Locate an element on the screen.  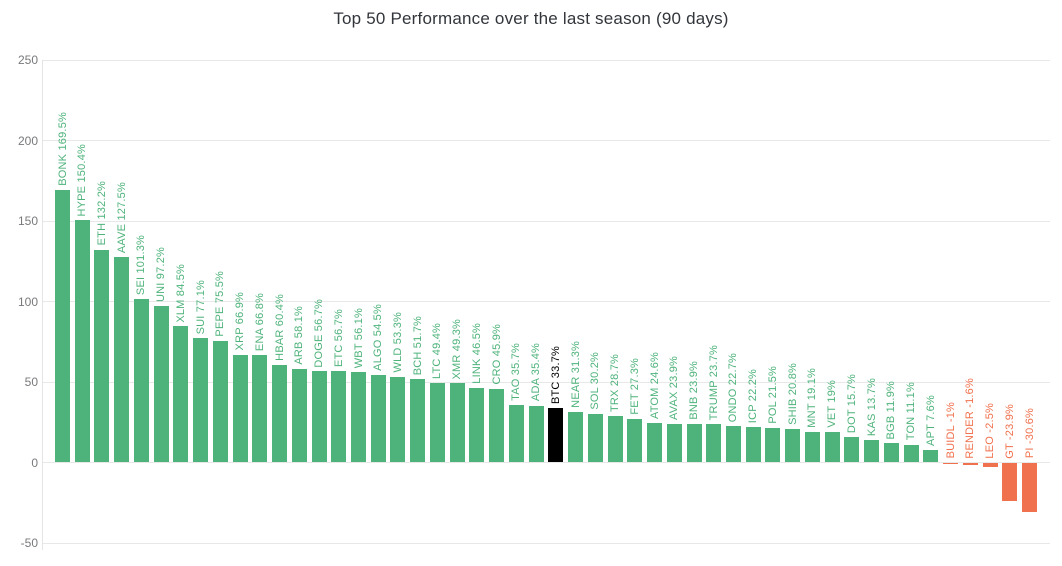
bar-algo is located at coordinates (378, 418).